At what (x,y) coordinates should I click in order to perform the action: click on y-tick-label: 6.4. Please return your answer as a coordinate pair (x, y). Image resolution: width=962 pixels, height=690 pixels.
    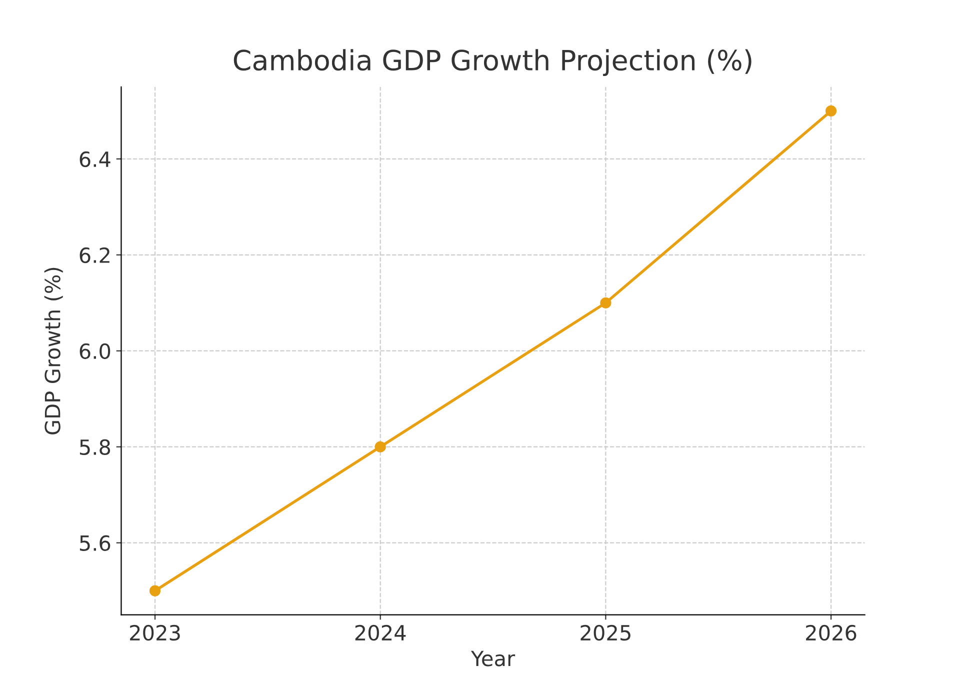
    Looking at the image, I should click on (95, 159).